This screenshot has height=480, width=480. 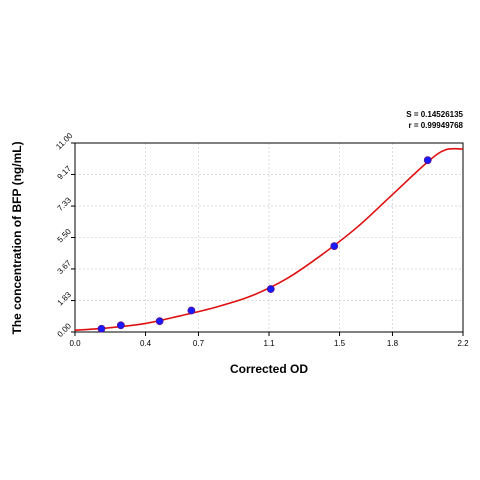 I want to click on x-tick-label: 1.8, so click(x=393, y=343).